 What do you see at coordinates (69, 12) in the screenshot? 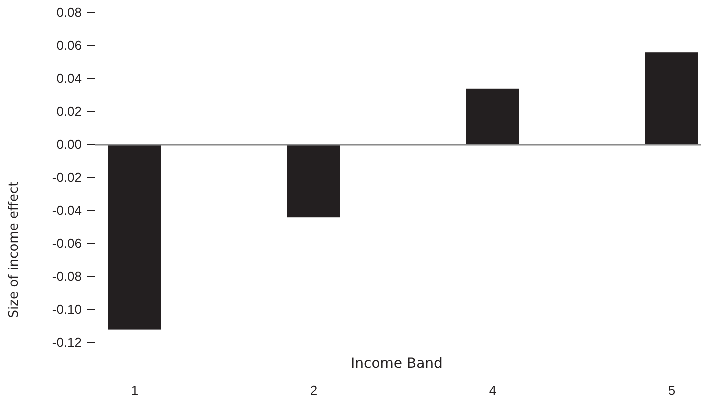
I see `y-tick-label: 0.08` at bounding box center [69, 12].